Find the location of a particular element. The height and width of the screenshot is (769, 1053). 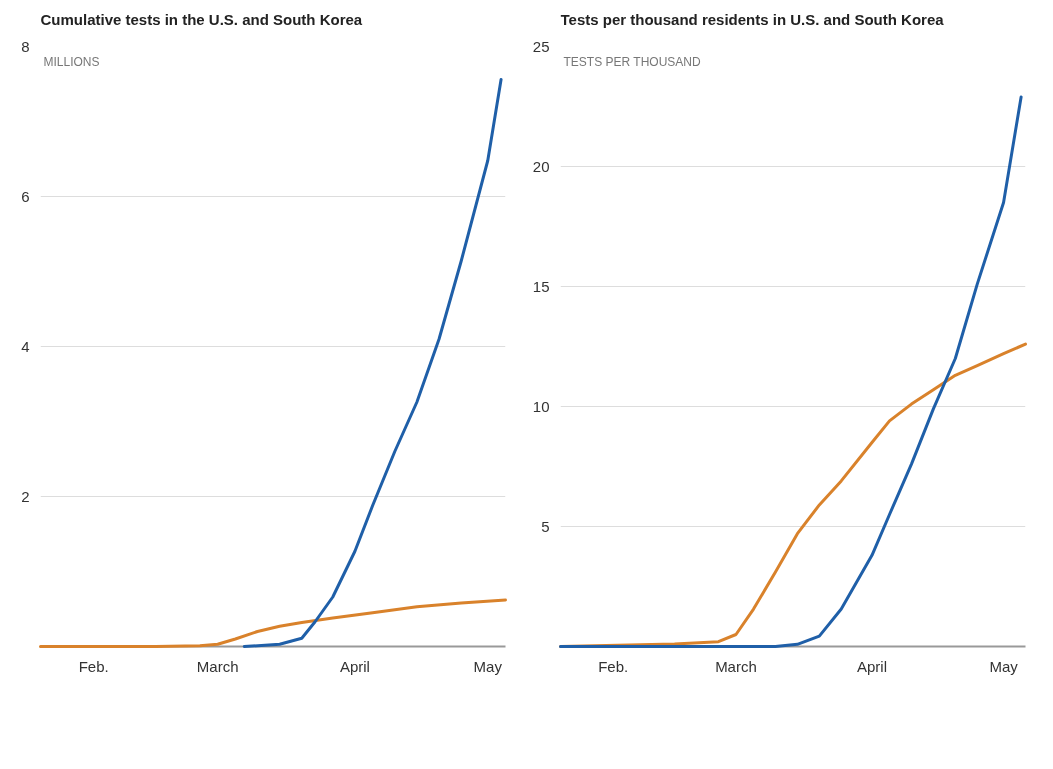

chart-title: Cumulative tests in the U.S. and South Korea is located at coordinates (201, 19).